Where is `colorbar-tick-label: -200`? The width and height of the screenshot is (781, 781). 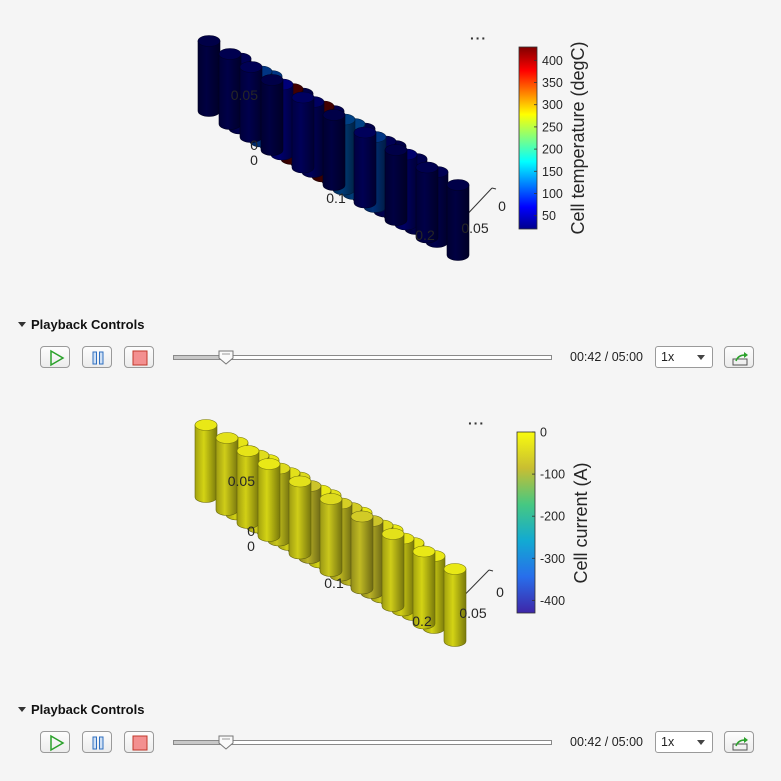
colorbar-tick-label: -200 is located at coordinates (552, 517).